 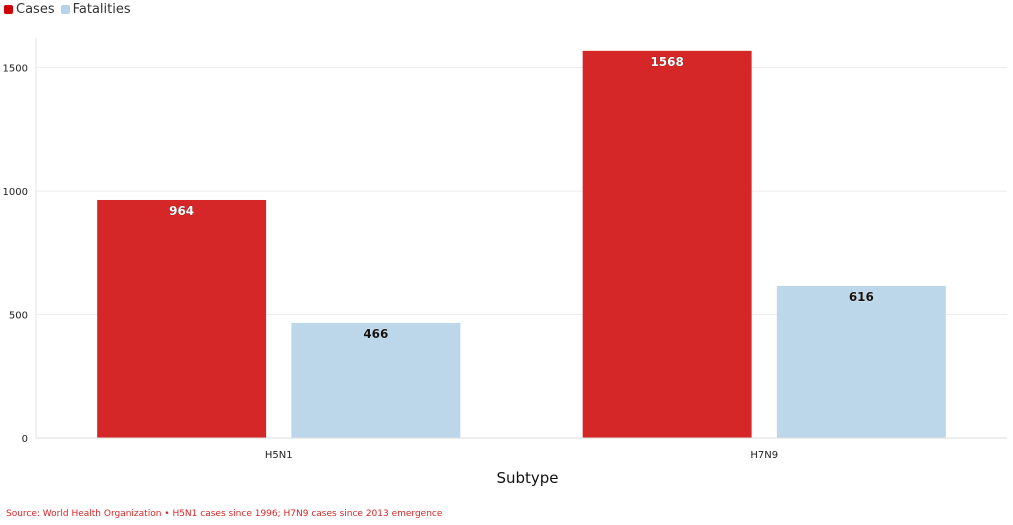 I want to click on legend-swatch-fatalities, so click(x=65, y=9).